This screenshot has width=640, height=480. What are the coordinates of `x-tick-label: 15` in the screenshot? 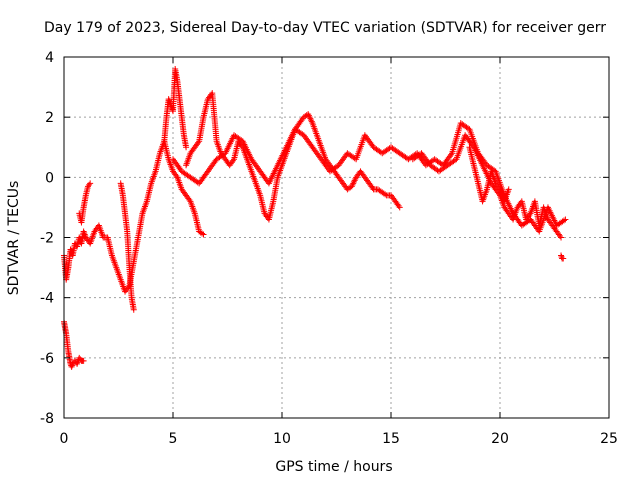 It's located at (391, 439).